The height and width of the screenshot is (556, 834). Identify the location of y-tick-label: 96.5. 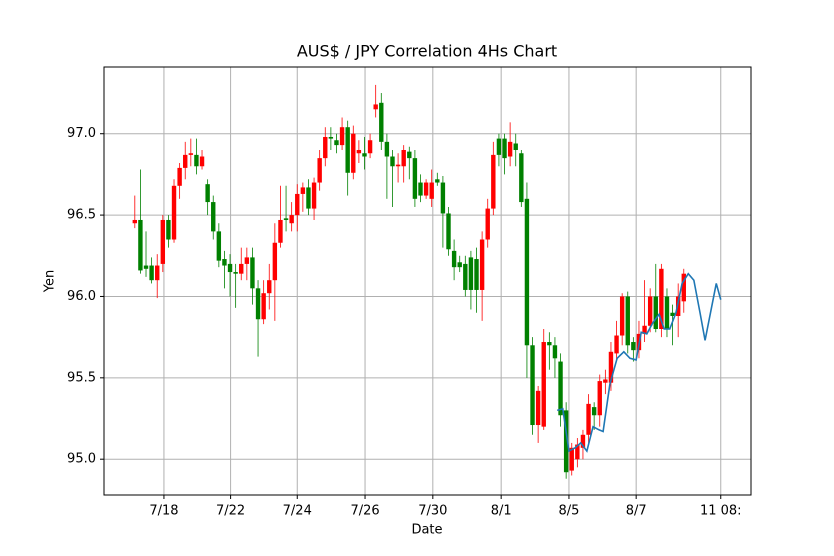
(81, 215).